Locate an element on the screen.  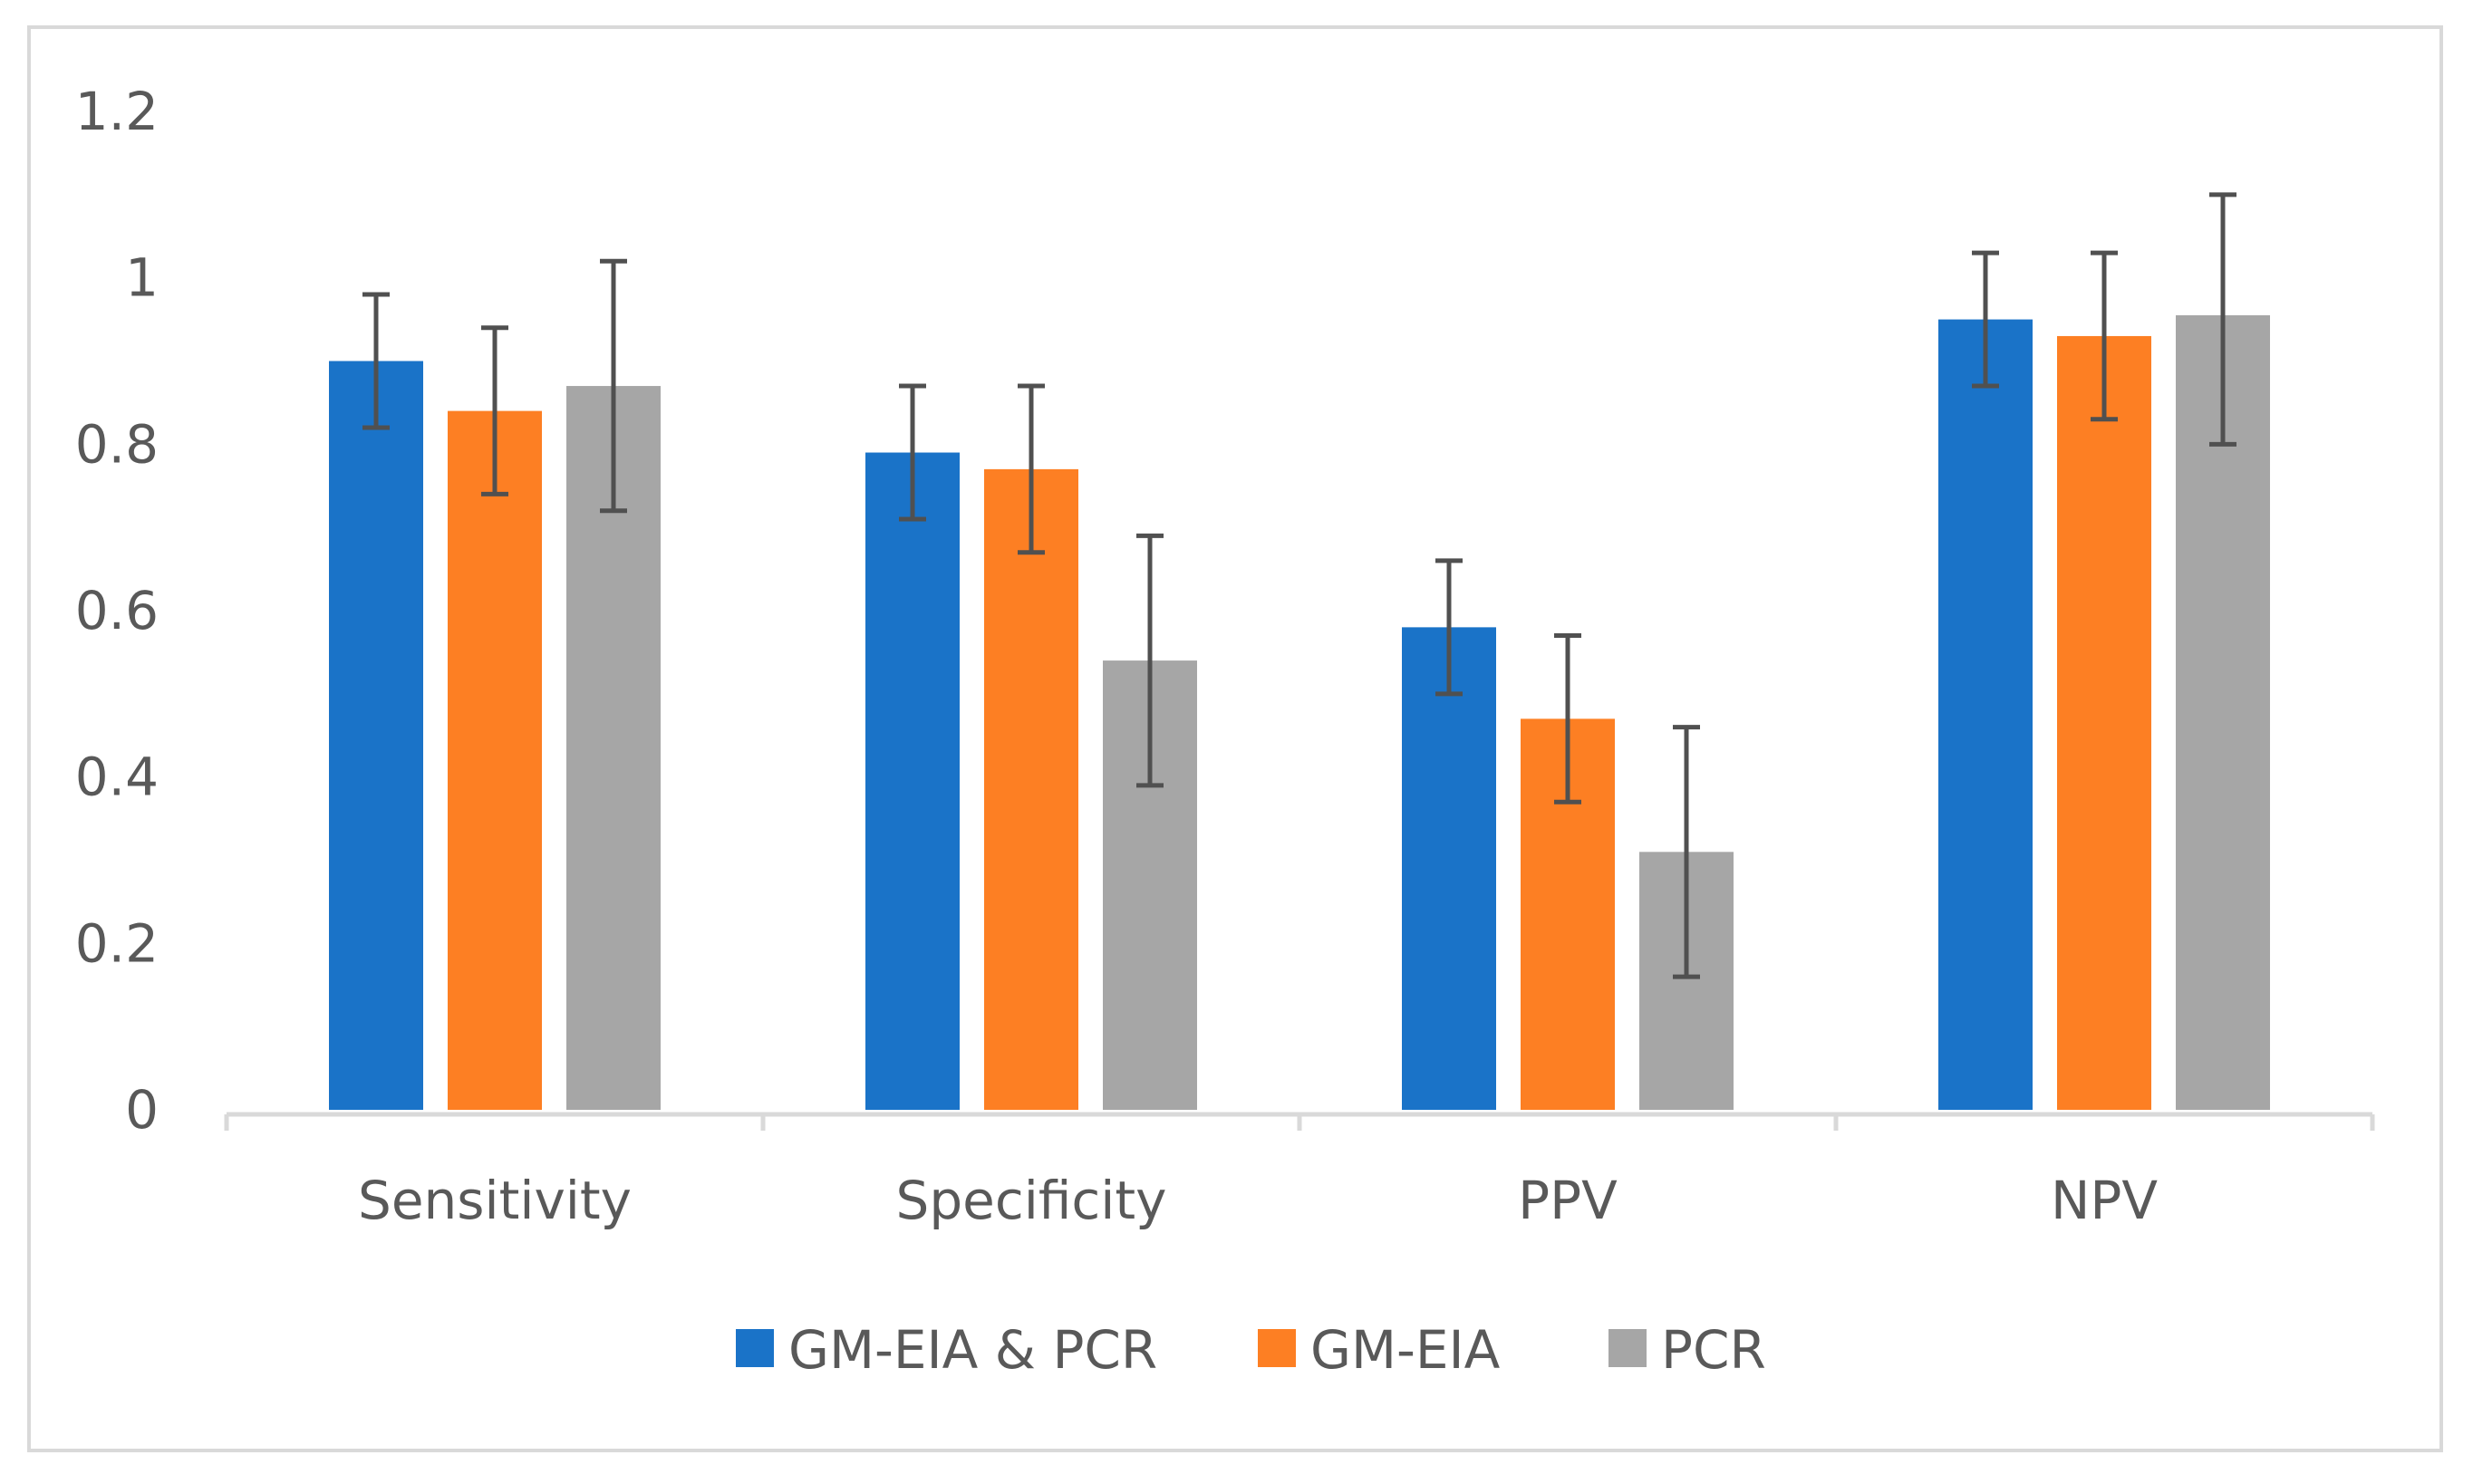
y-tick-label: 0.8 is located at coordinates (117, 444).